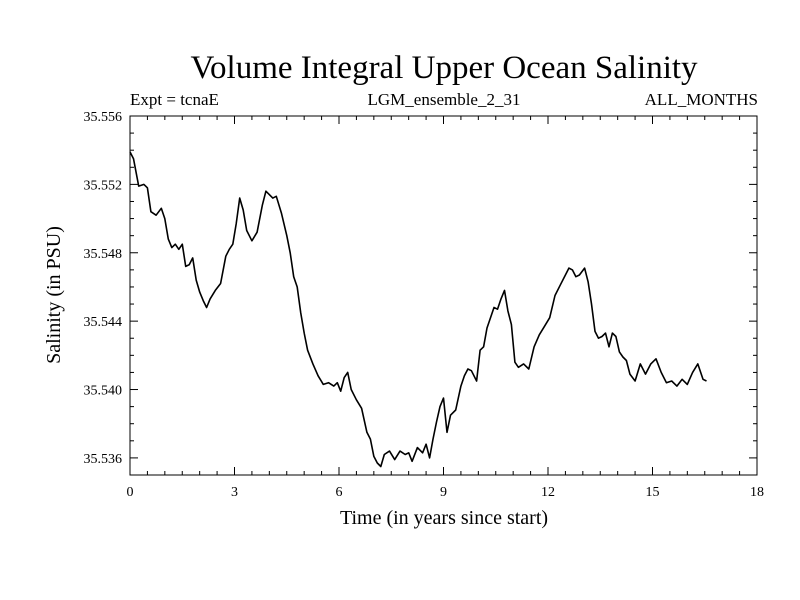  What do you see at coordinates (444, 68) in the screenshot?
I see `chart-title: Volume Integral Upper Ocean Salinity` at bounding box center [444, 68].